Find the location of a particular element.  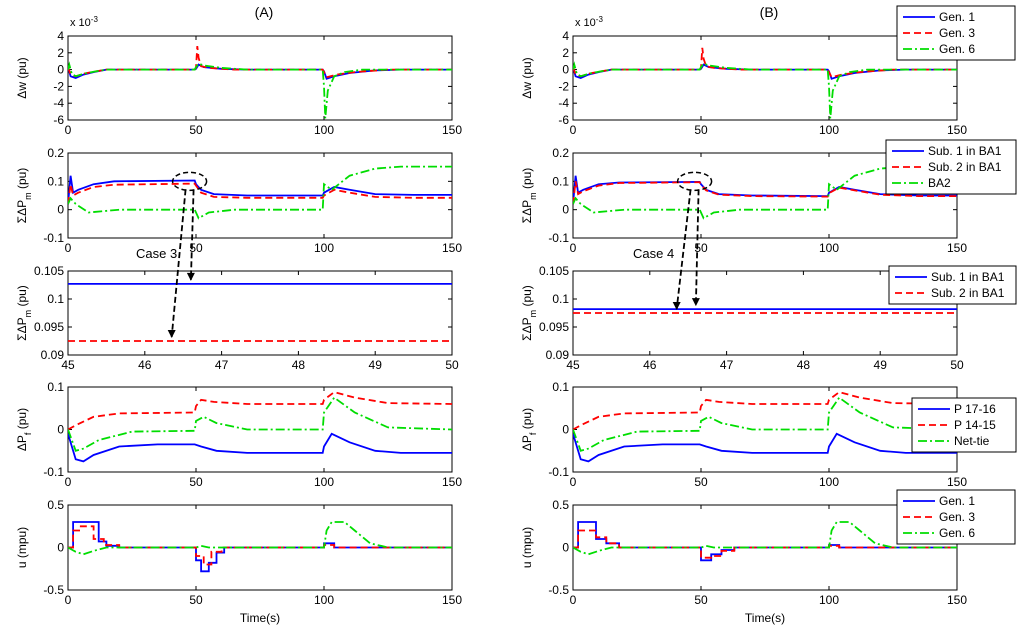

series-line-sub-1-in-ba1 is located at coordinates (260, 190).